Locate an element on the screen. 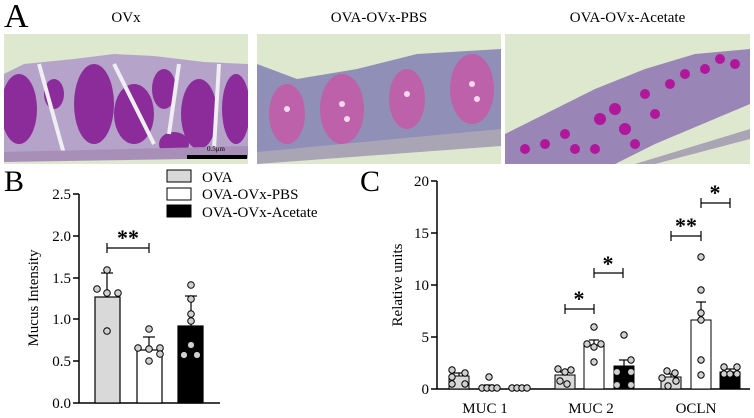  y-tick-2.5: 2.5 is located at coordinates (61, 195).